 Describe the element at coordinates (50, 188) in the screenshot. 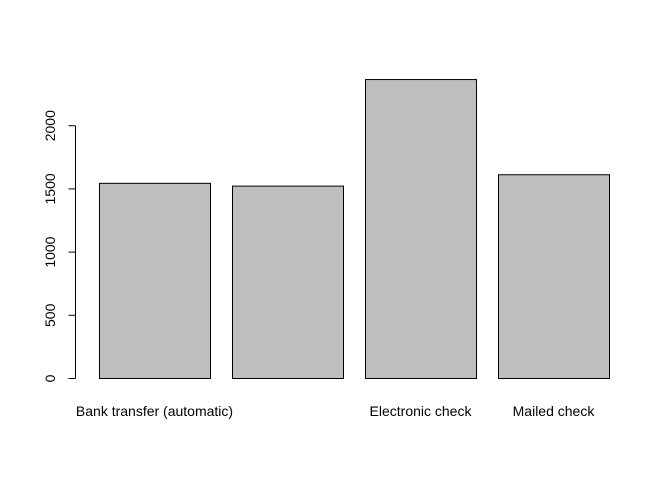

I see `y-tick-label: 1500` at that location.